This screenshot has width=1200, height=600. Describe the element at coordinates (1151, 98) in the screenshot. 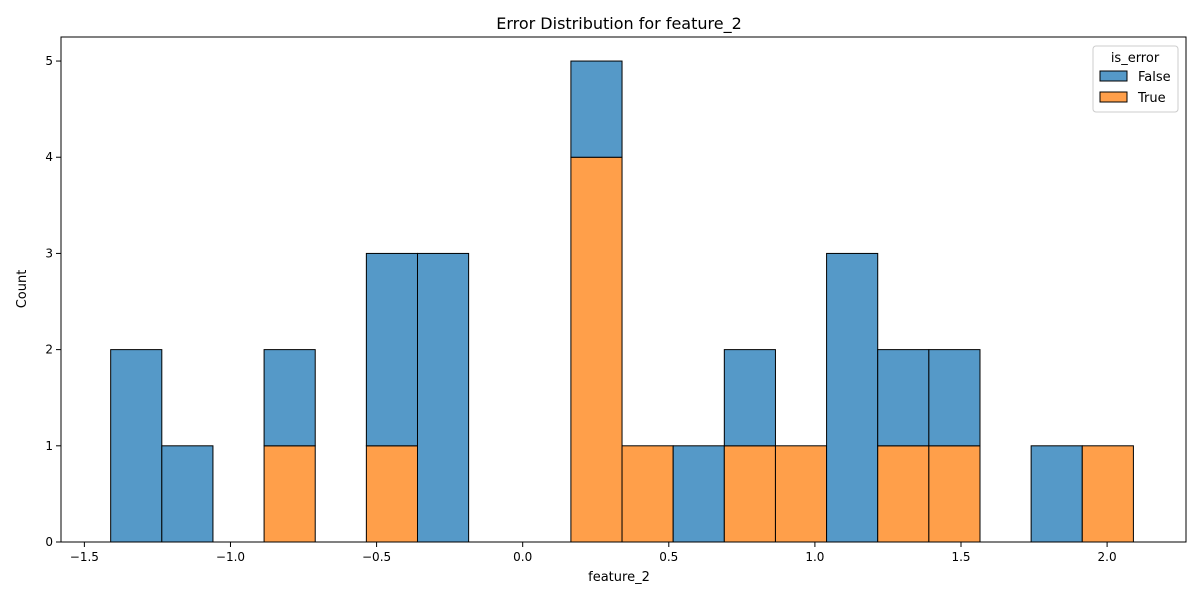

I see `legend-label-true: True` at that location.